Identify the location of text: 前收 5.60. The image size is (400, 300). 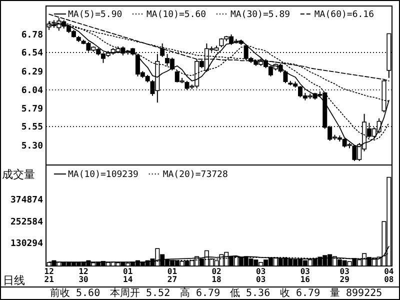
(75, 293).